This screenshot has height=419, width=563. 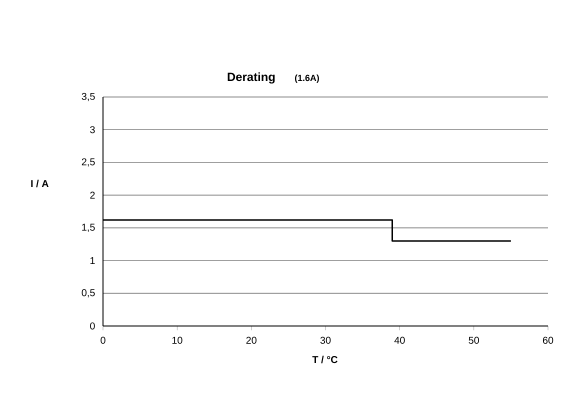 What do you see at coordinates (92, 130) in the screenshot?
I see `y-tick-label: 3` at bounding box center [92, 130].